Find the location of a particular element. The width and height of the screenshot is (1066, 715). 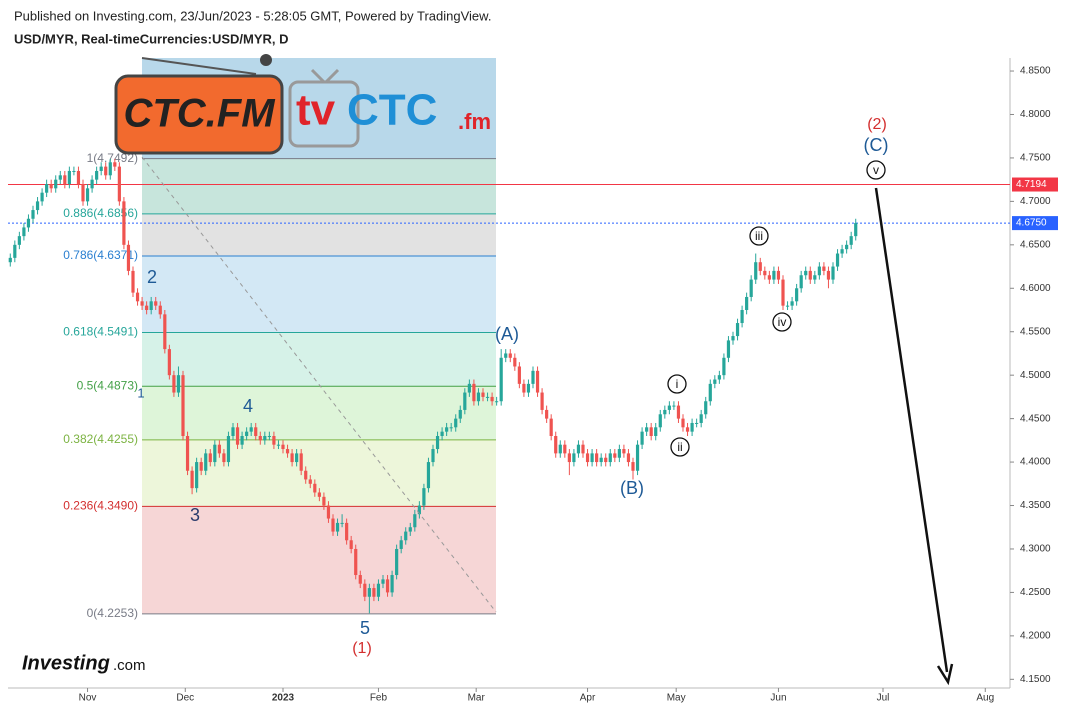

wave-label: 5 is located at coordinates (365, 628).